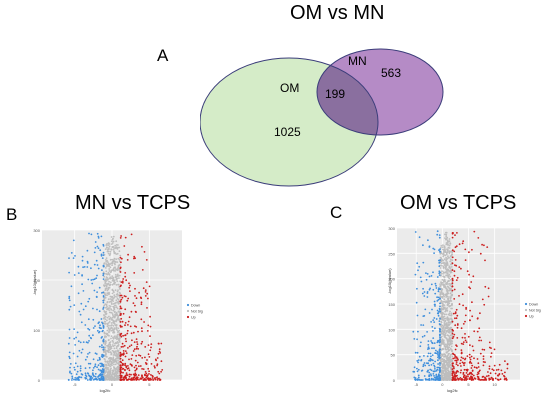 Image resolution: width=550 pixels, height=406 pixels. Describe the element at coordinates (36, 230) in the screenshot. I see `y-tick-label: 300` at that location.